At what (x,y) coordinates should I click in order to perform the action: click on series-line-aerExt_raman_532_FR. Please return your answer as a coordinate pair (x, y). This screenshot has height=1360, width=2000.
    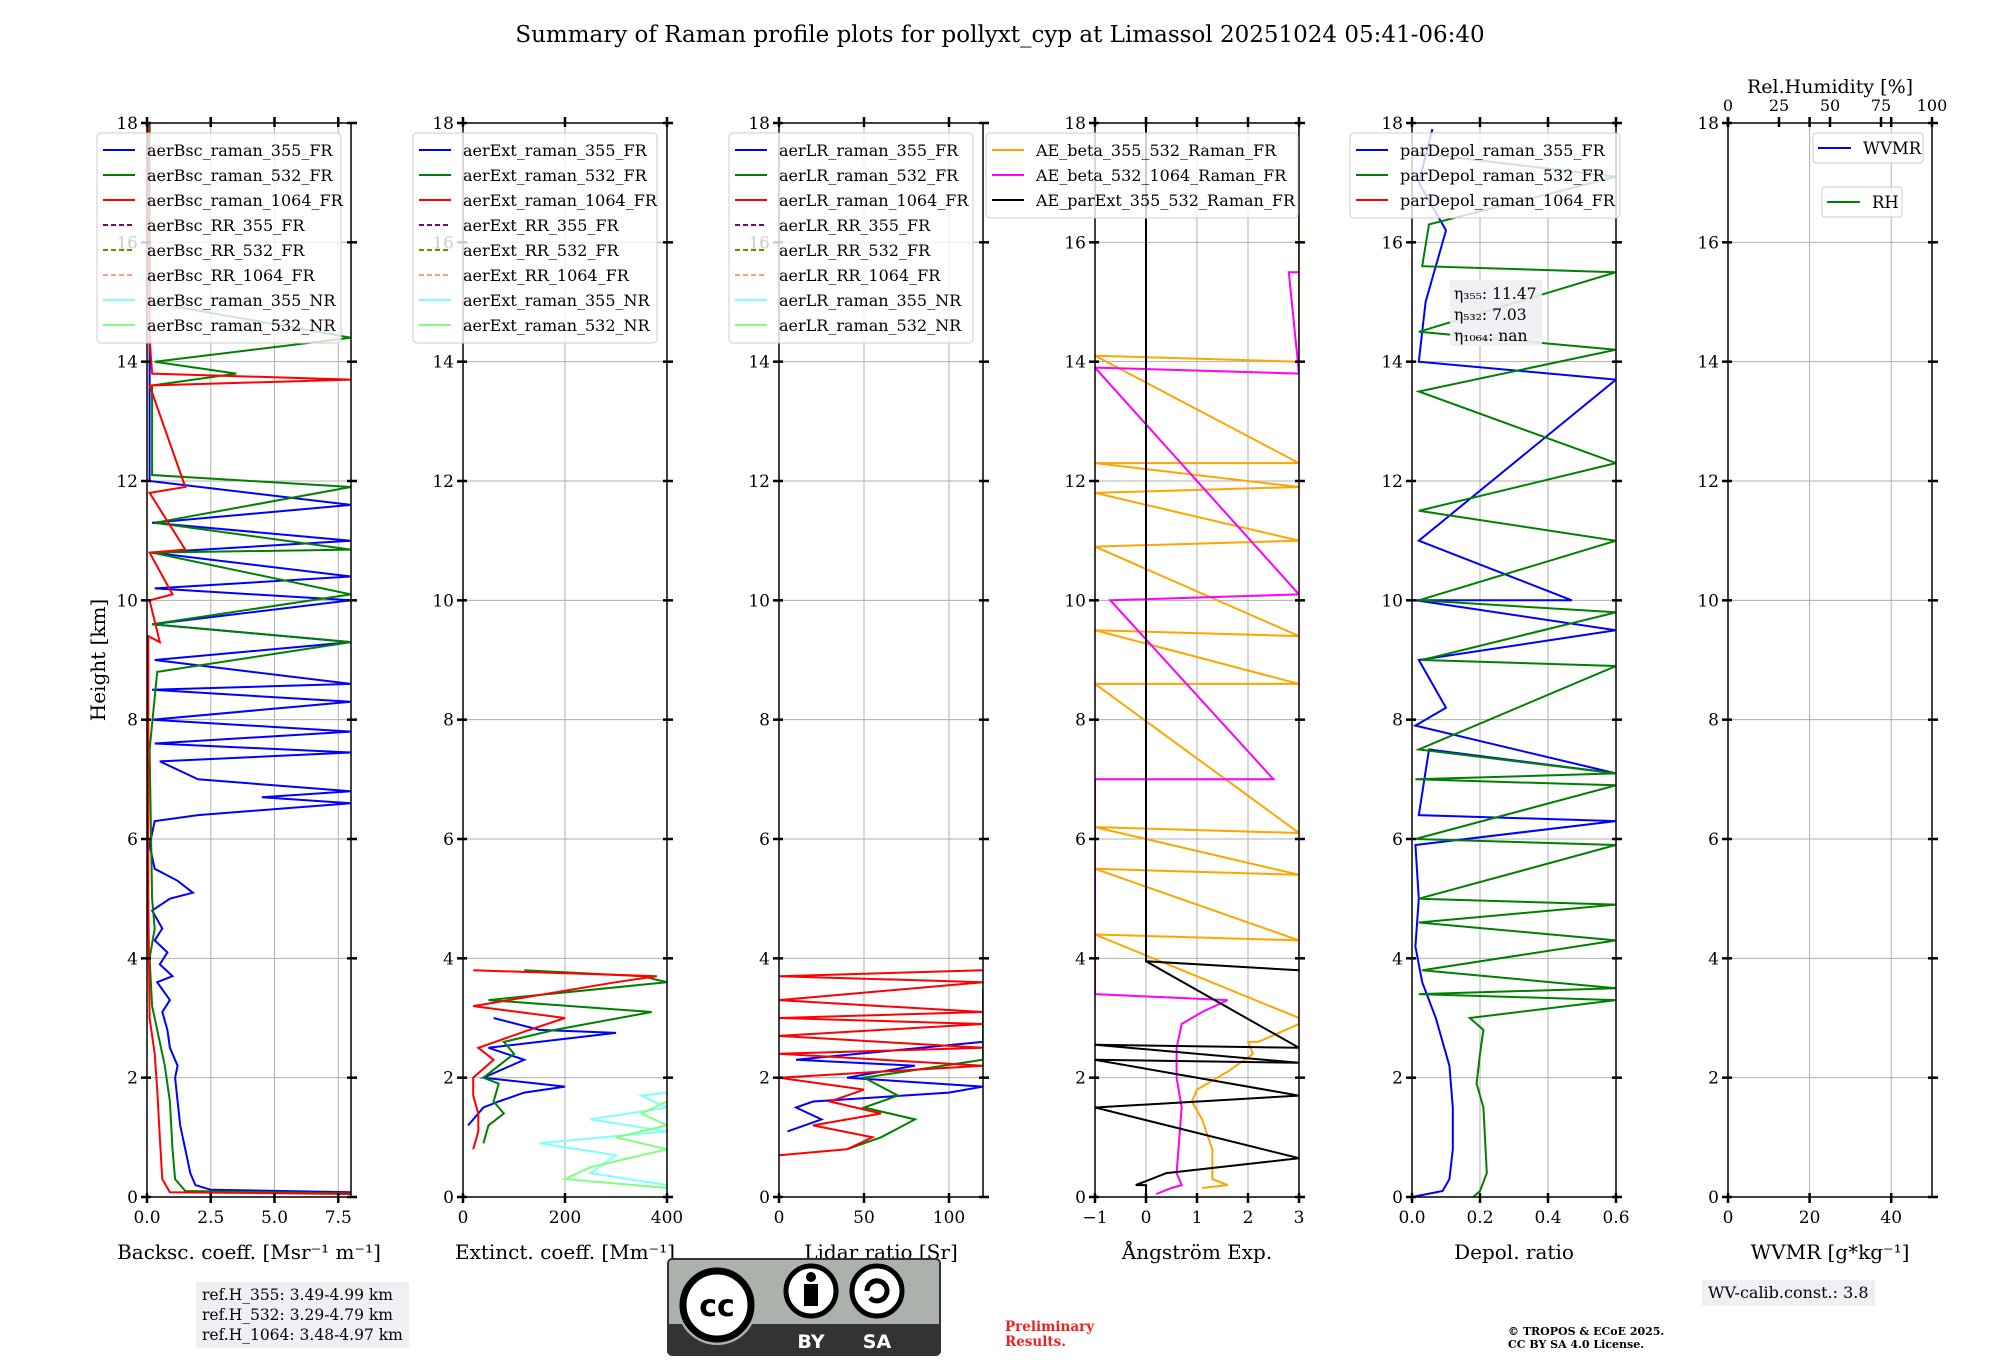
    Looking at the image, I should click on (574, 1056).